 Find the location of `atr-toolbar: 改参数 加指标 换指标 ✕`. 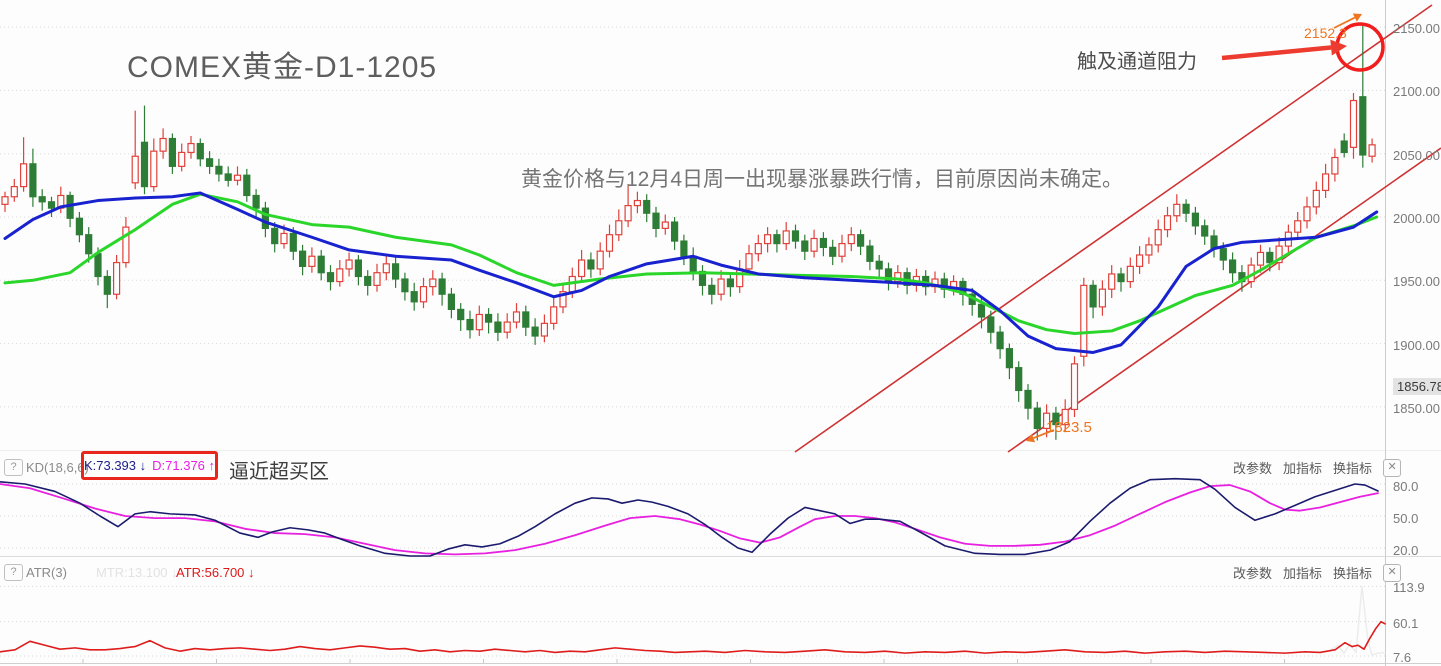

atr-toolbar: 改参数 加指标 换指标 ✕ is located at coordinates (1317, 572).